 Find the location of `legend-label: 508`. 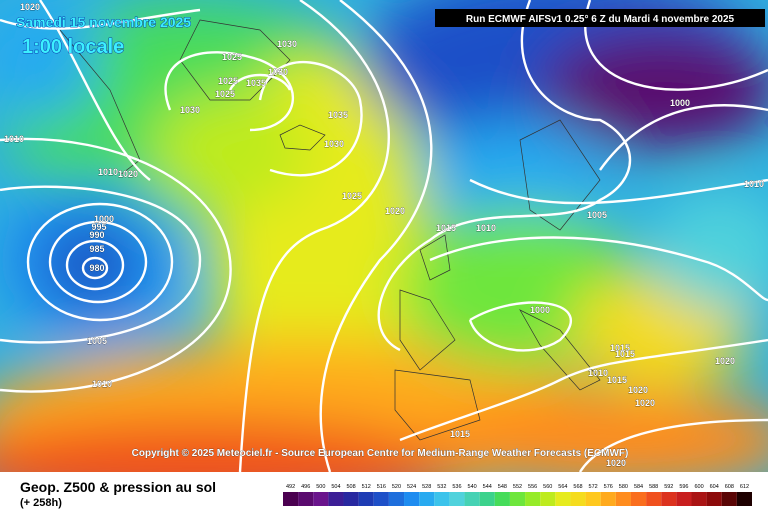

legend-label: 508 is located at coordinates (350, 487).